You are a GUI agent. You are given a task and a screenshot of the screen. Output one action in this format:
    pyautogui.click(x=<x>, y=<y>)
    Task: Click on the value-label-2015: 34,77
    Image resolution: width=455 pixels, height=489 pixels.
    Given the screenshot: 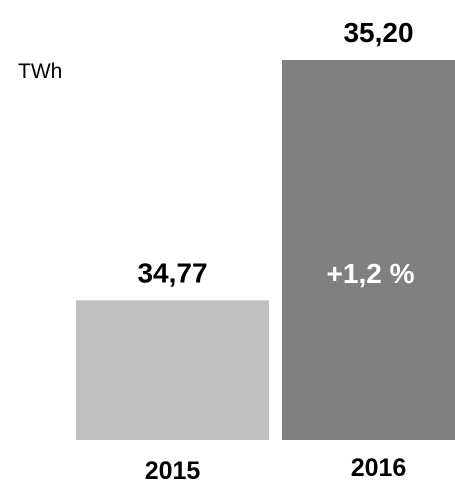 What is the action you would take?
    pyautogui.click(x=172, y=272)
    